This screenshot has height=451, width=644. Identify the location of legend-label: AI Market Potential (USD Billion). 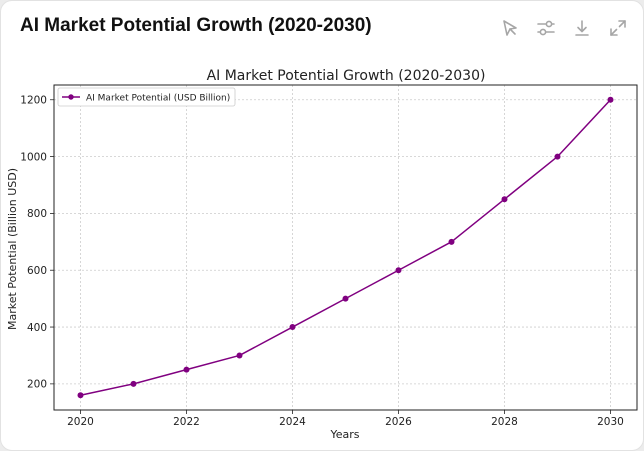
(158, 99).